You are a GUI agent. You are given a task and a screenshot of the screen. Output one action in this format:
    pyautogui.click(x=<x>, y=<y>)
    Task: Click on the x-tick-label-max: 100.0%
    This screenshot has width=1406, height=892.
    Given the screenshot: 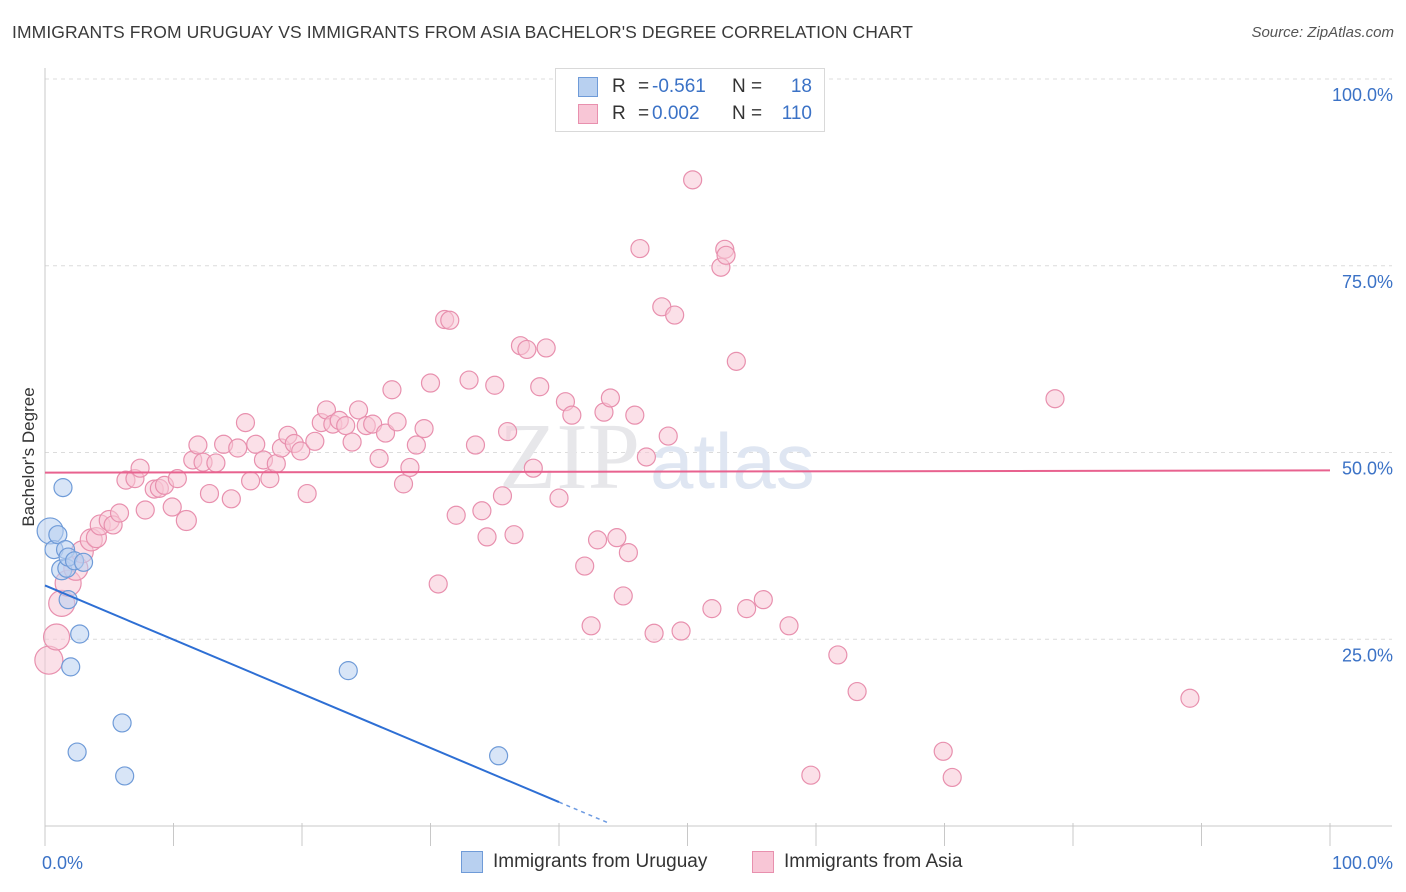 What is the action you would take?
    pyautogui.click(x=1362, y=863)
    